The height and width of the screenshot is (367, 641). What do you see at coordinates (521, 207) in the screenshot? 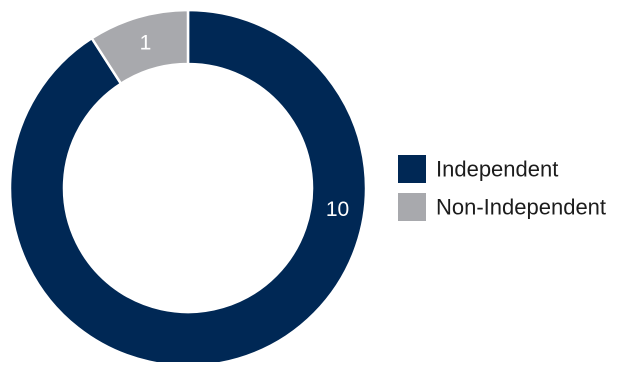
I see `legend-label-non-independent: Non-Independent` at bounding box center [521, 207].